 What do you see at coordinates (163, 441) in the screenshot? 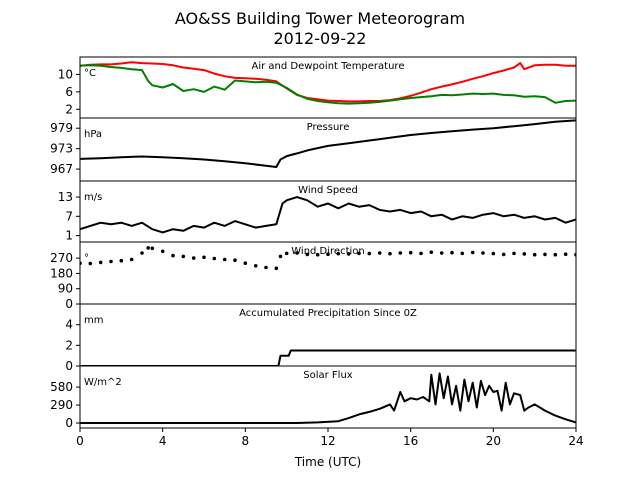
I see `xtick-label: 4` at bounding box center [163, 441].